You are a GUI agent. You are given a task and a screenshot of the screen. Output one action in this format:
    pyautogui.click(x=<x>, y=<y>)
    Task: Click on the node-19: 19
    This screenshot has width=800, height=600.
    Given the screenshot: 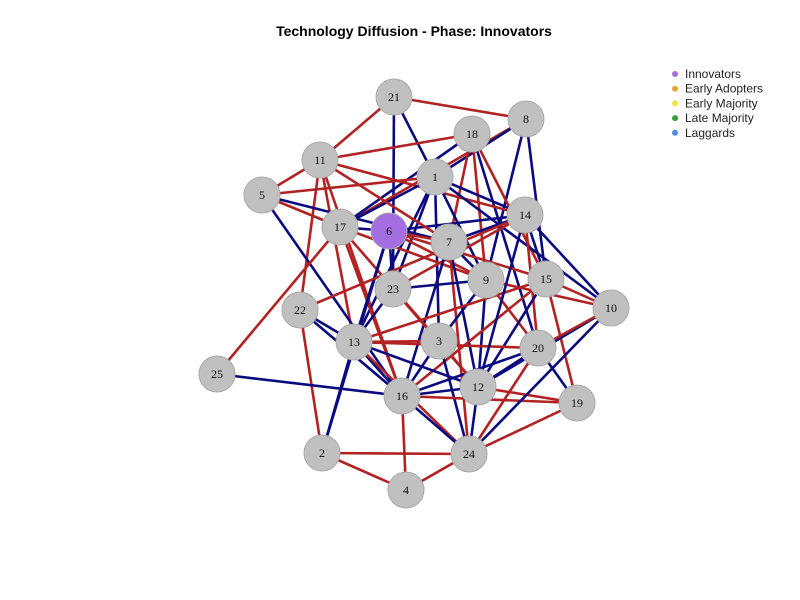 What is the action you would take?
    pyautogui.click(x=577, y=403)
    